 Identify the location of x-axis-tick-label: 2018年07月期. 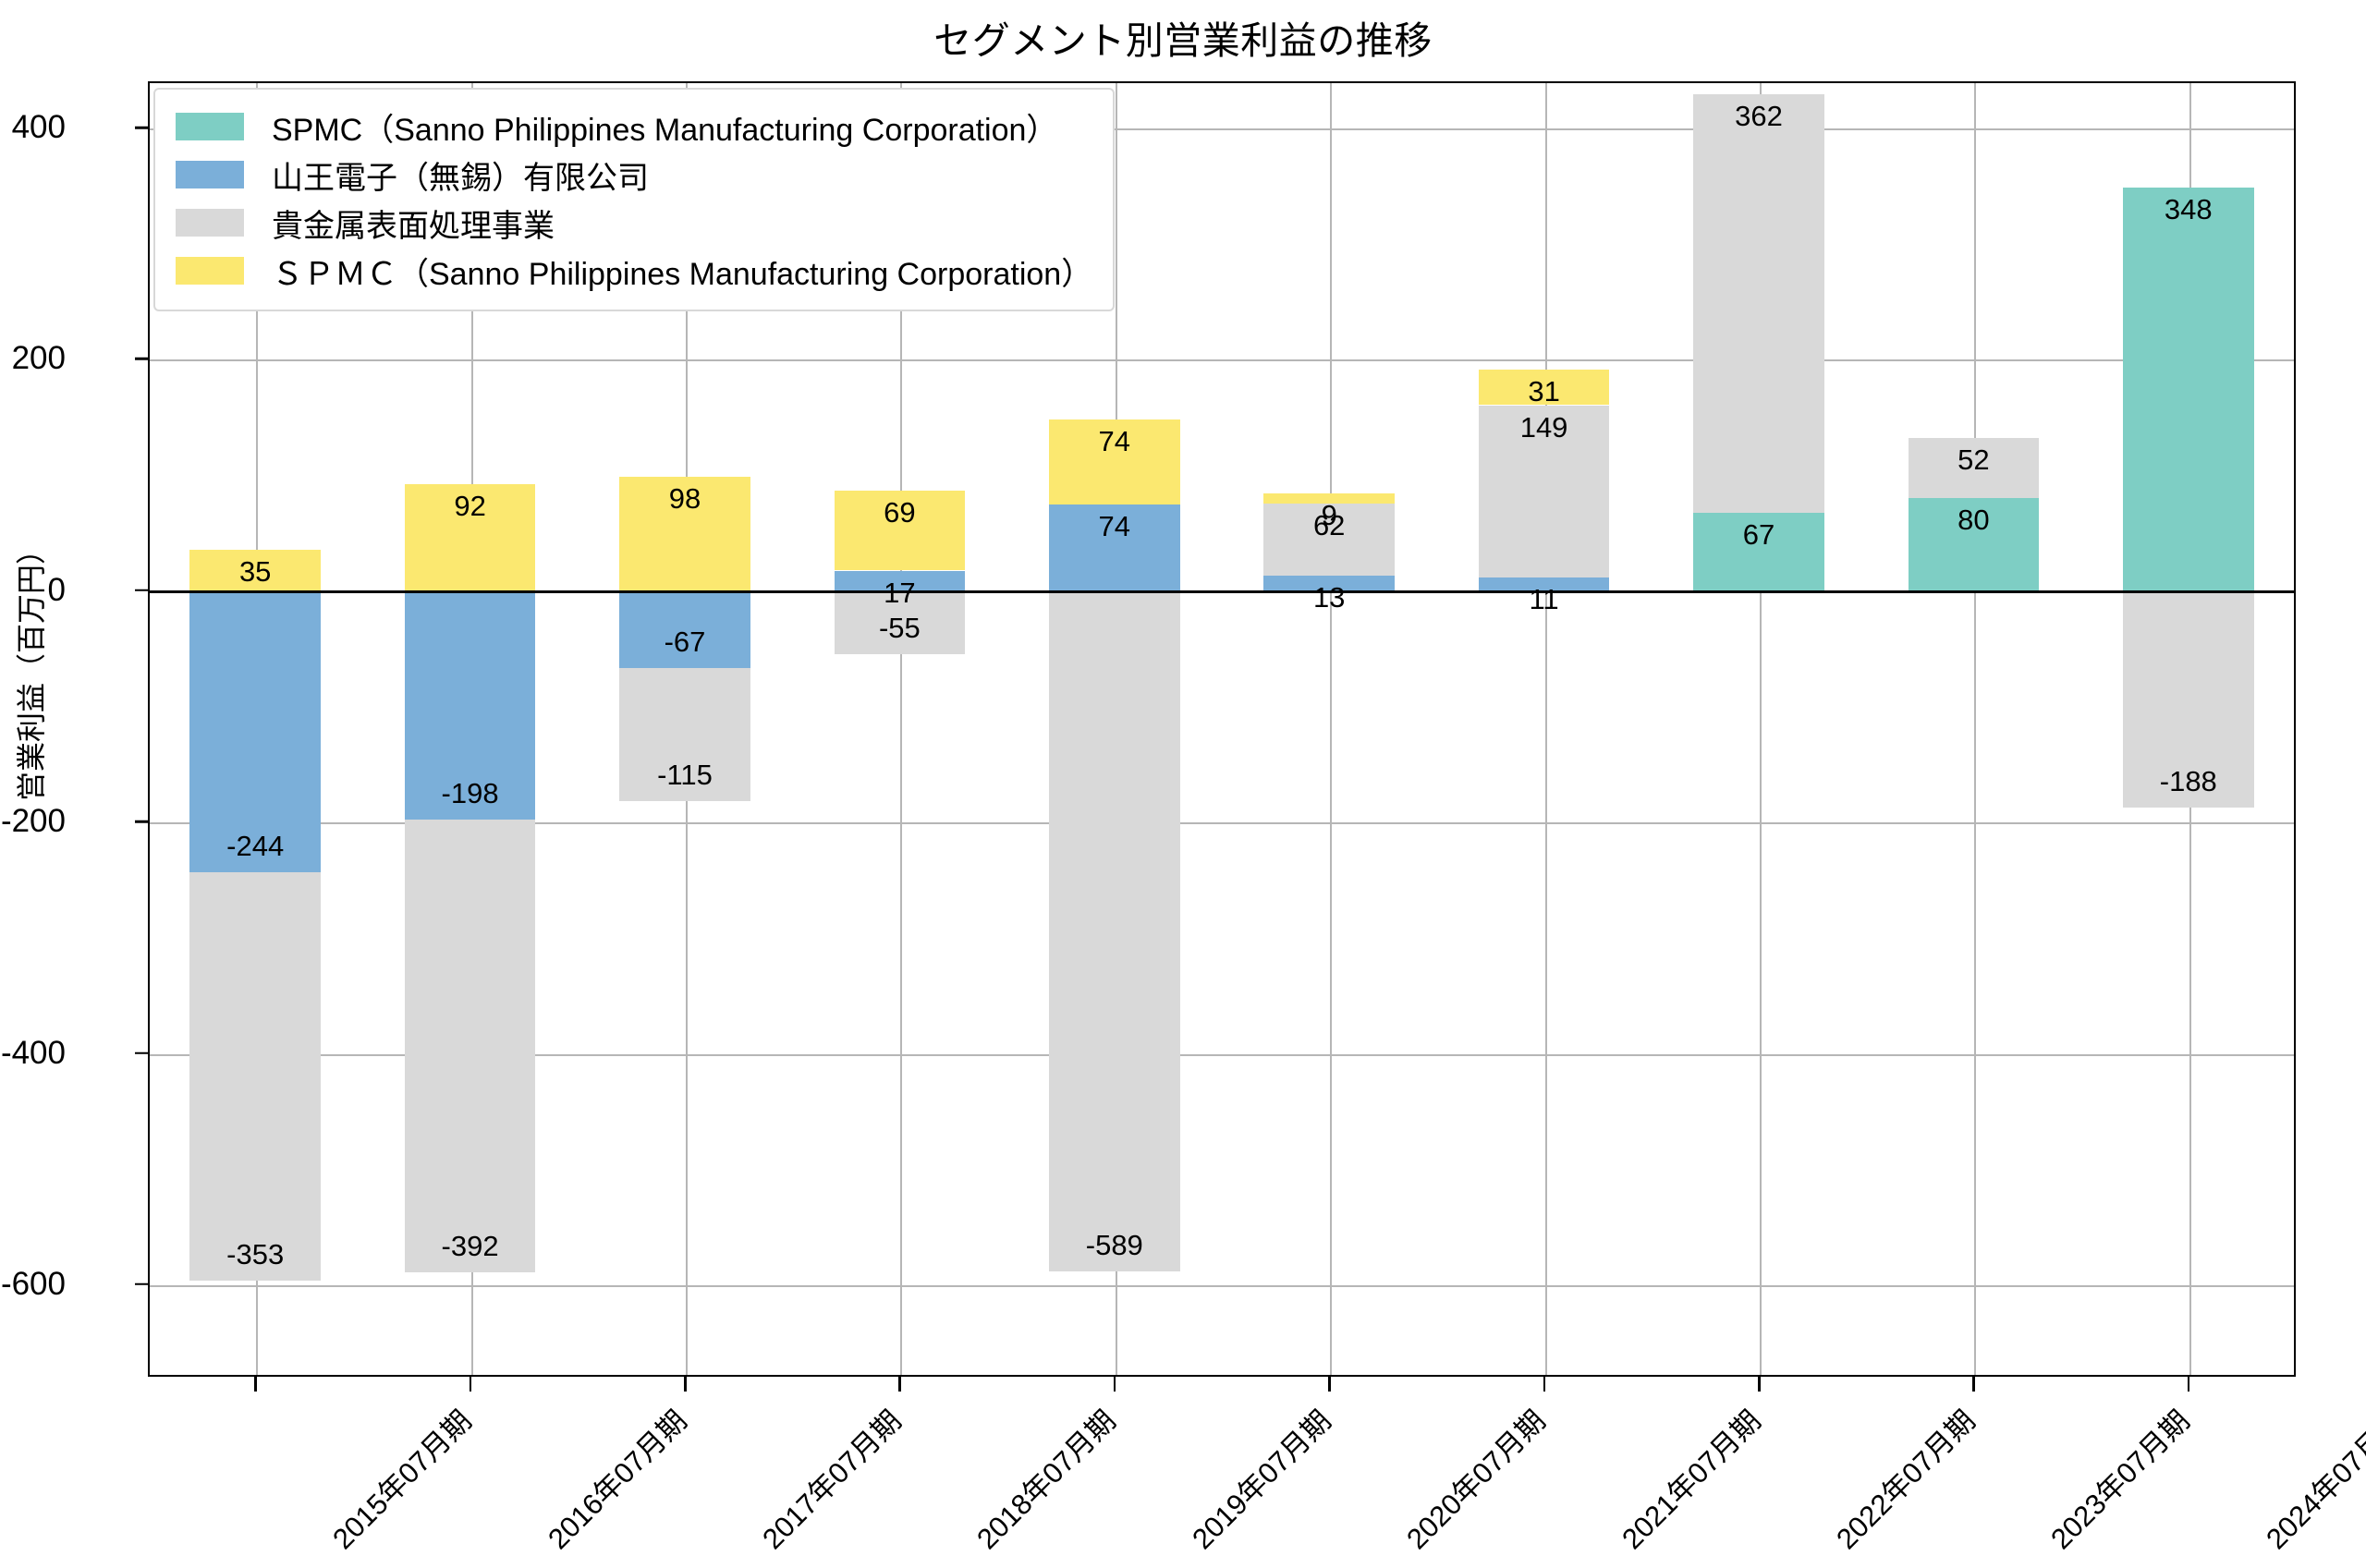
(1046, 1480).